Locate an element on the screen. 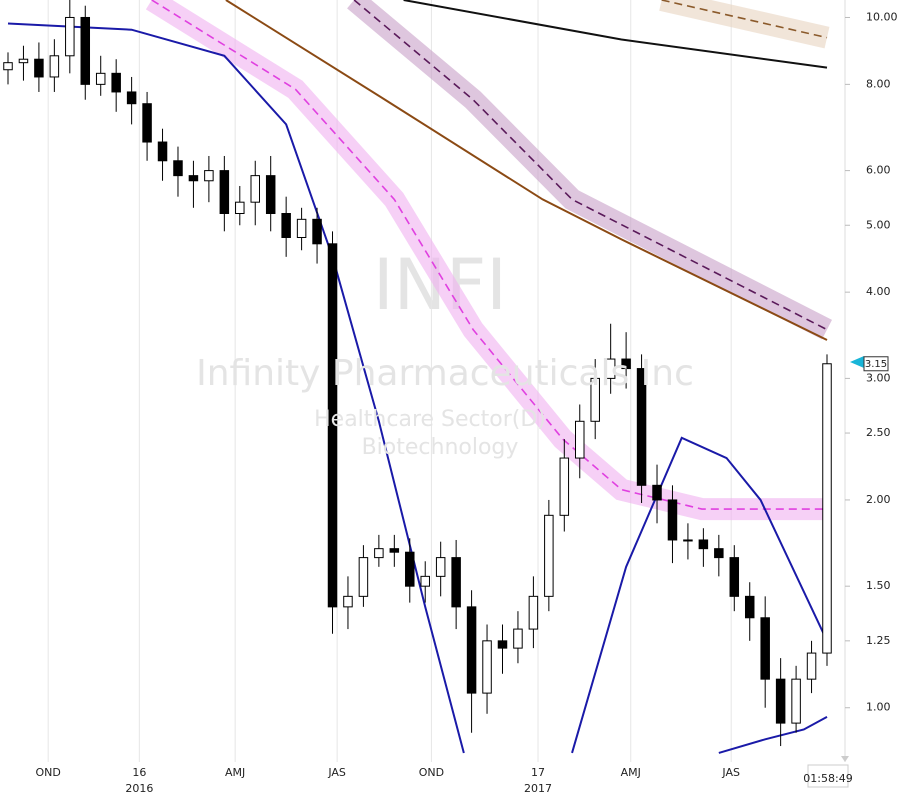 This screenshot has width=897, height=806. y-tick-label: 6.00 is located at coordinates (878, 170).